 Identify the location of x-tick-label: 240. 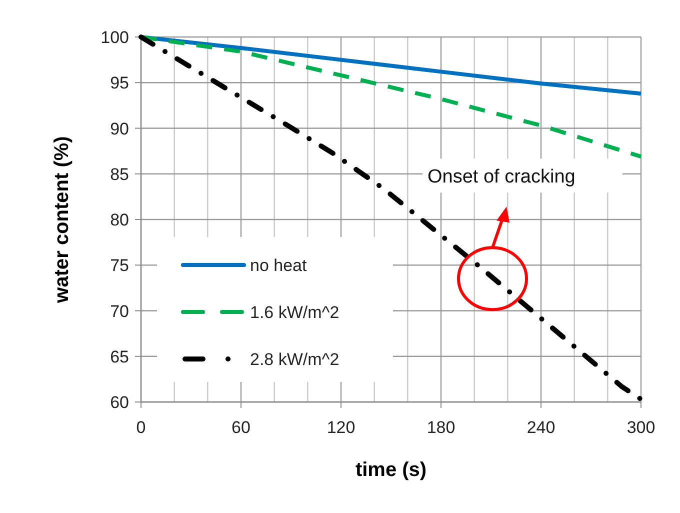
(541, 427).